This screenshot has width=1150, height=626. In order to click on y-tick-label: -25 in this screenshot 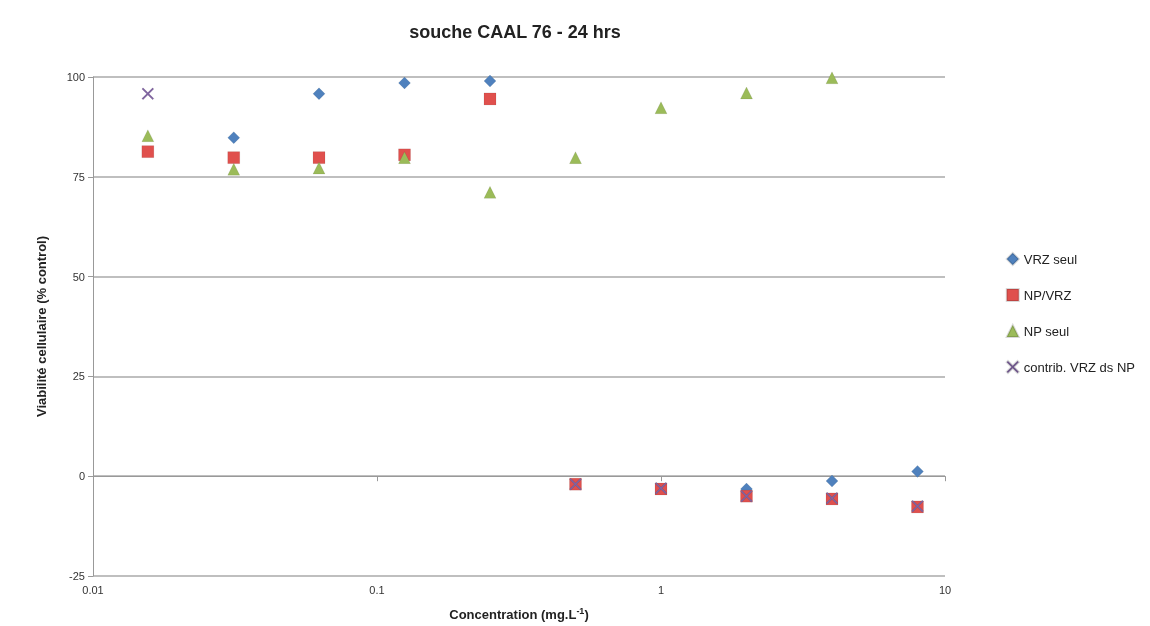, I will do `click(77, 576)`.